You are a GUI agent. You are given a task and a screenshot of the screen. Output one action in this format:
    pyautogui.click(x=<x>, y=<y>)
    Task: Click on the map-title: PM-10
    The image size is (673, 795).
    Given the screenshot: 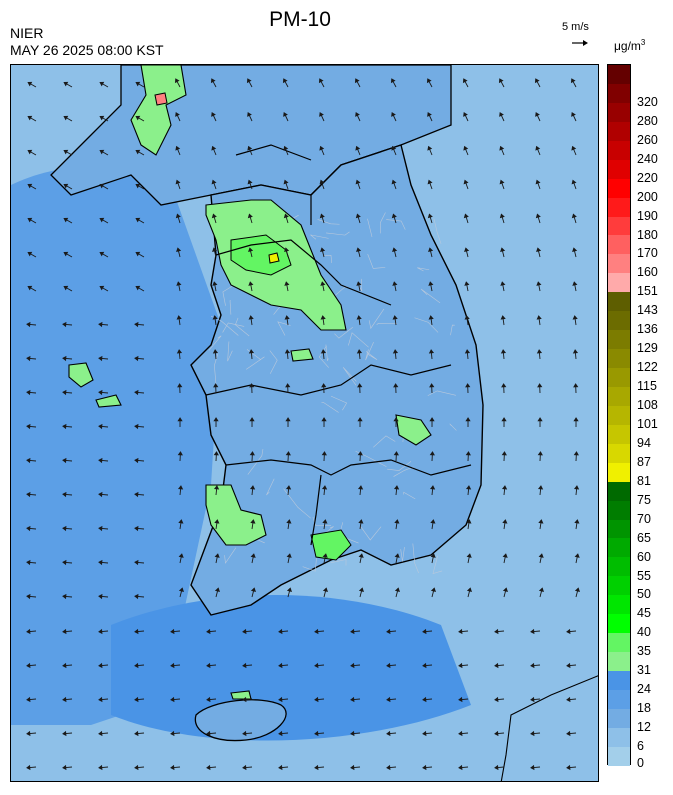 What is the action you would take?
    pyautogui.click(x=300, y=19)
    